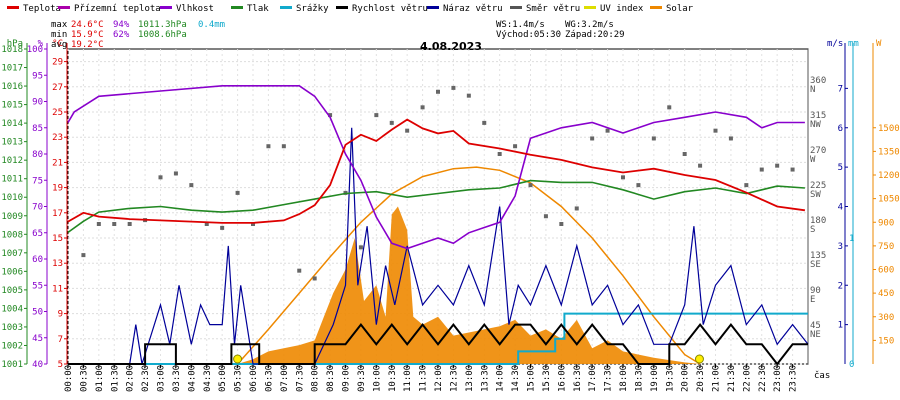 This screenshot has height=400, width=900. What do you see at coordinates (239, 378) in the screenshot?
I see `x-tick-label: 05:30` at bounding box center [239, 378].